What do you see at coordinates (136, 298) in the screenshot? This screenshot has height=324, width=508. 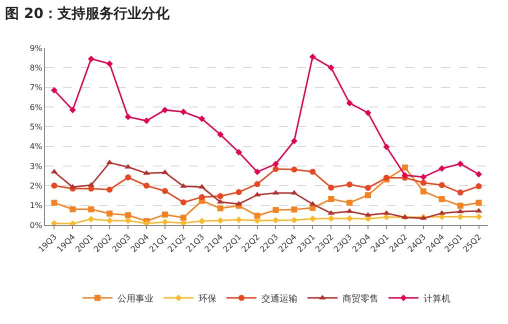 I see `legend-label: 公用事业` at bounding box center [136, 298].